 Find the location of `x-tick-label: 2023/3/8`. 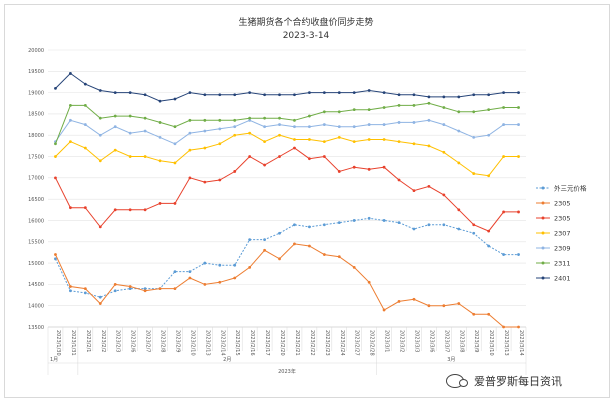

x-tick-label: 2023/3/8 is located at coordinates (461, 341).